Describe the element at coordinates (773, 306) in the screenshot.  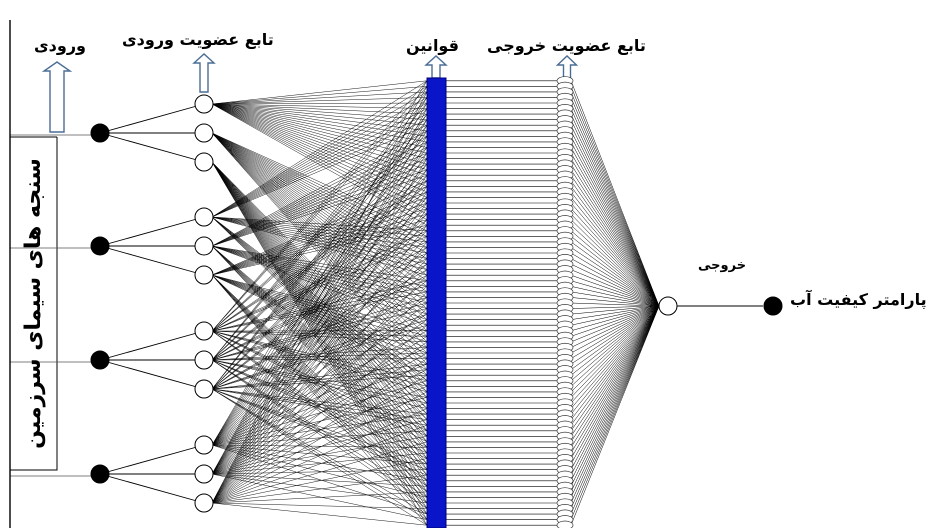
I see `target-node` at that location.